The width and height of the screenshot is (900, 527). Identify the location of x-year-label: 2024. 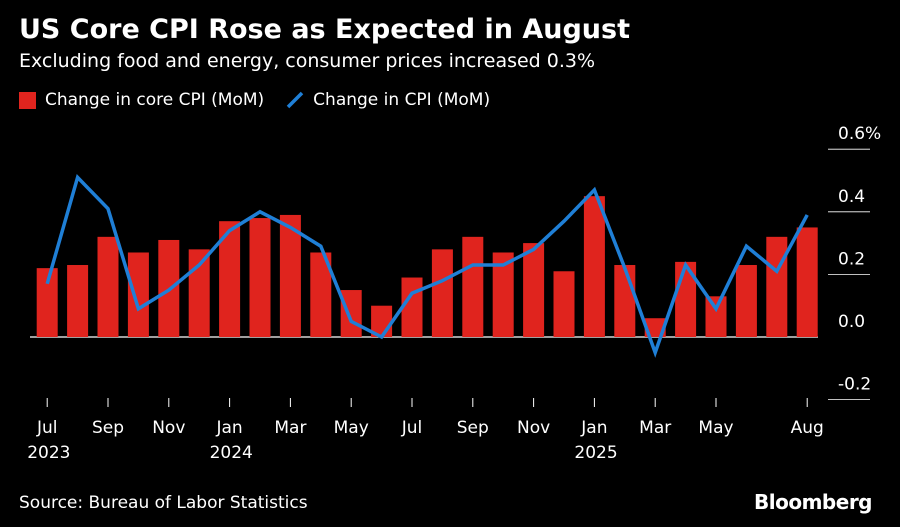
(231, 453).